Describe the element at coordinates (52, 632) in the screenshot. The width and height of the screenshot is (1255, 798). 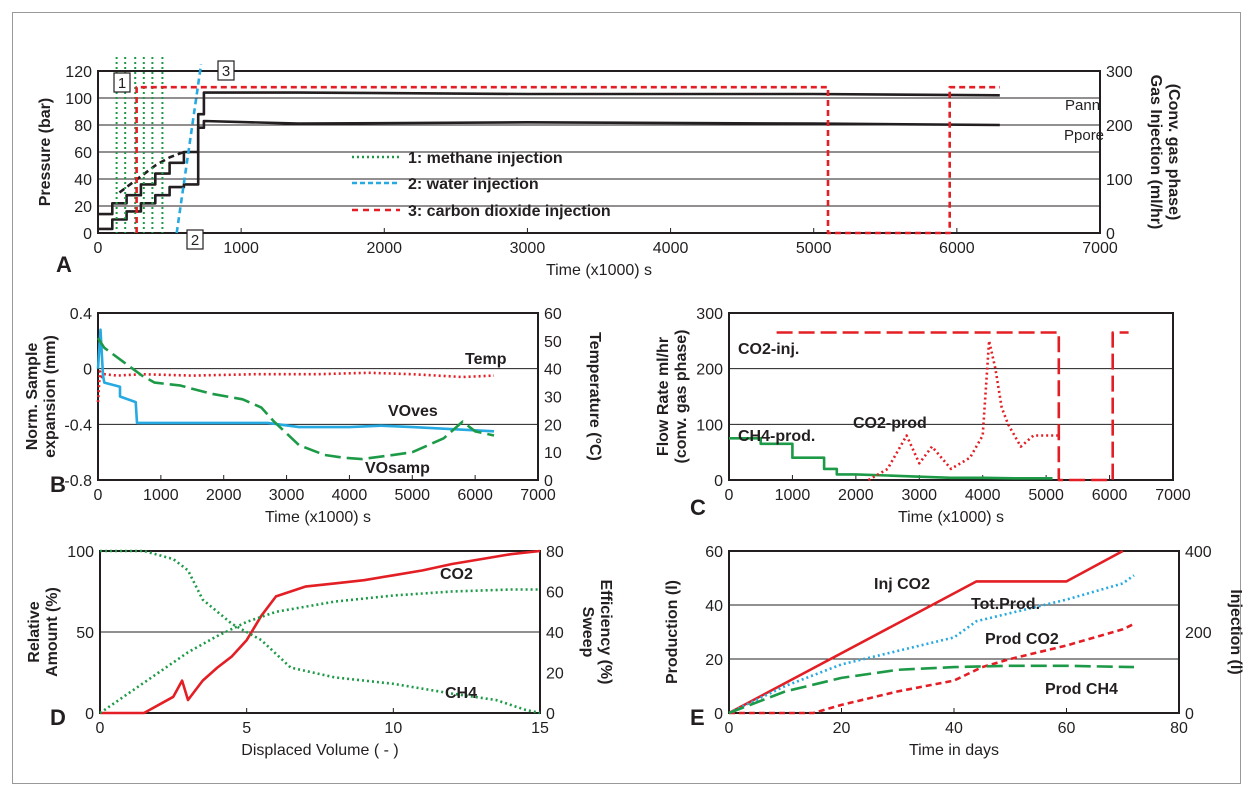
I see `y-axis-label: Amount (%)` at that location.